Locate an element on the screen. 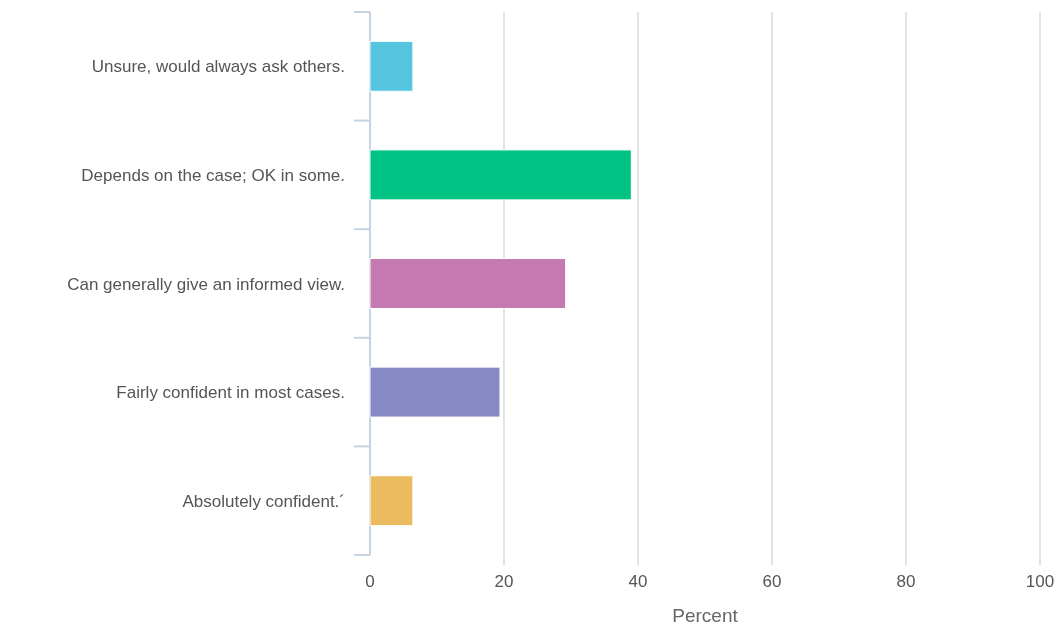 This screenshot has width=1064, height=628. y-tick-label: Can generally give an informed view. is located at coordinates (206, 284).